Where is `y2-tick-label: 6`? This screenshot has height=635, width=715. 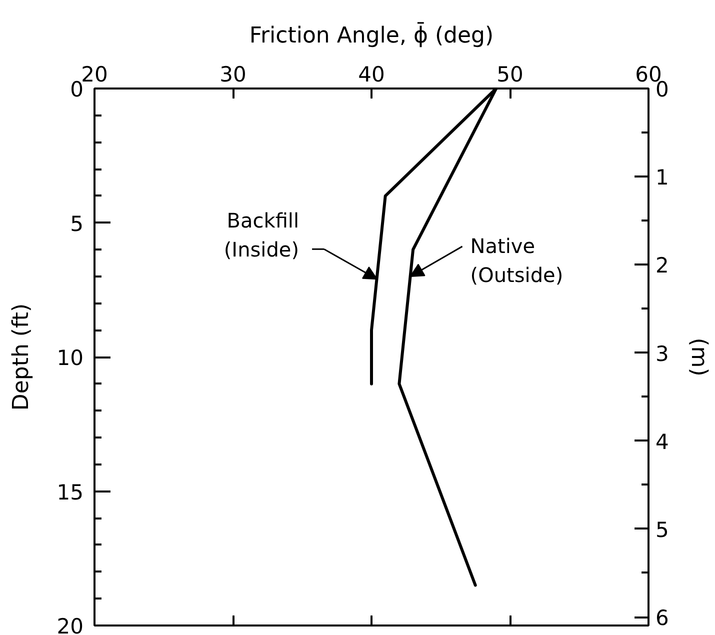
y2-tick-label: 6 is located at coordinates (662, 618).